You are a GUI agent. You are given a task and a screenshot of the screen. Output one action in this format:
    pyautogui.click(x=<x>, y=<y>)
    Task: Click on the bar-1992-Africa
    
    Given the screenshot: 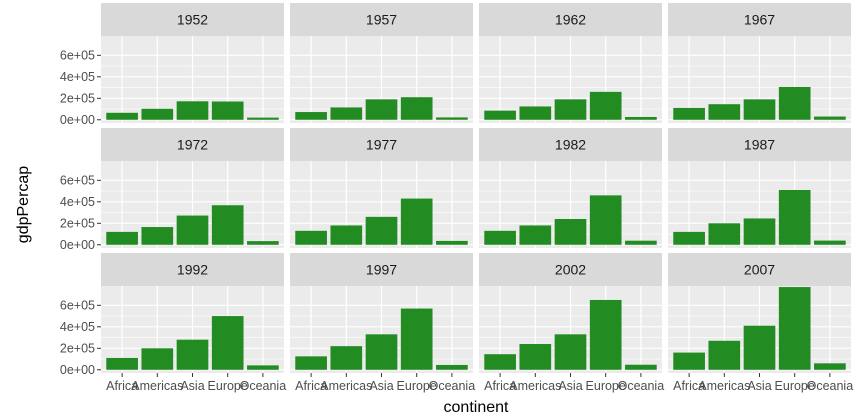 What is the action you would take?
    pyautogui.click(x=122, y=363)
    